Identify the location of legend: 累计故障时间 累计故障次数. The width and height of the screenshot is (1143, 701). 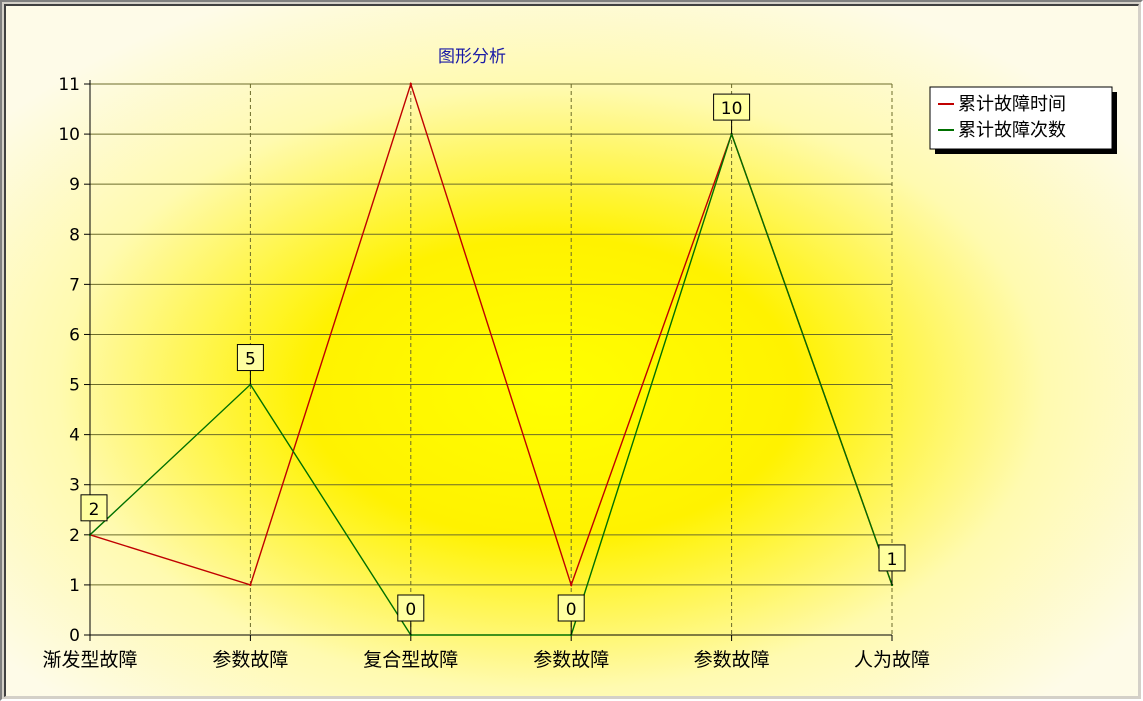
(1023, 120).